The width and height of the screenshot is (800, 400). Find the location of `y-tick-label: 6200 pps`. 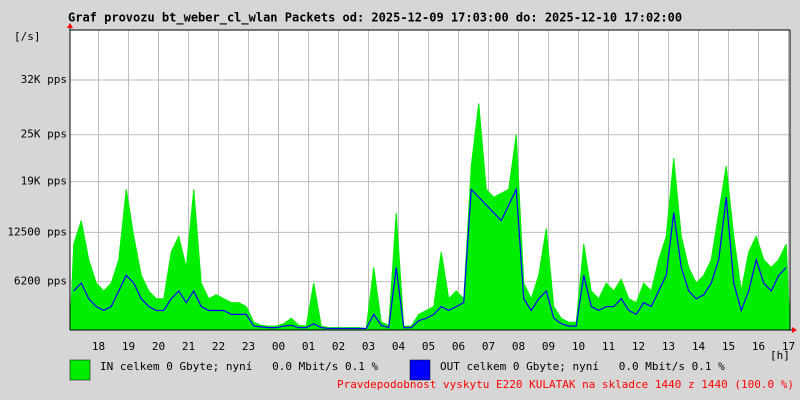

y-tick-label: 6200 pps is located at coordinates (40, 281).